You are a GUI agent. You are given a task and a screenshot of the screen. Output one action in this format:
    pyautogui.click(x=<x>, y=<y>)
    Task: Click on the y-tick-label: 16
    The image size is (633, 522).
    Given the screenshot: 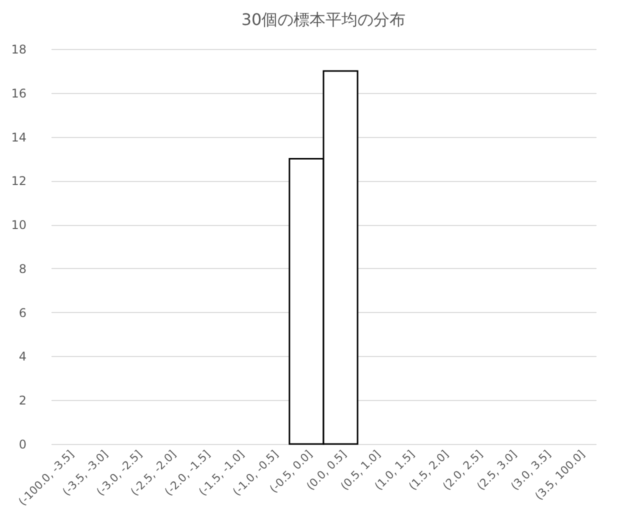 What is the action you would take?
    pyautogui.click(x=18, y=93)
    